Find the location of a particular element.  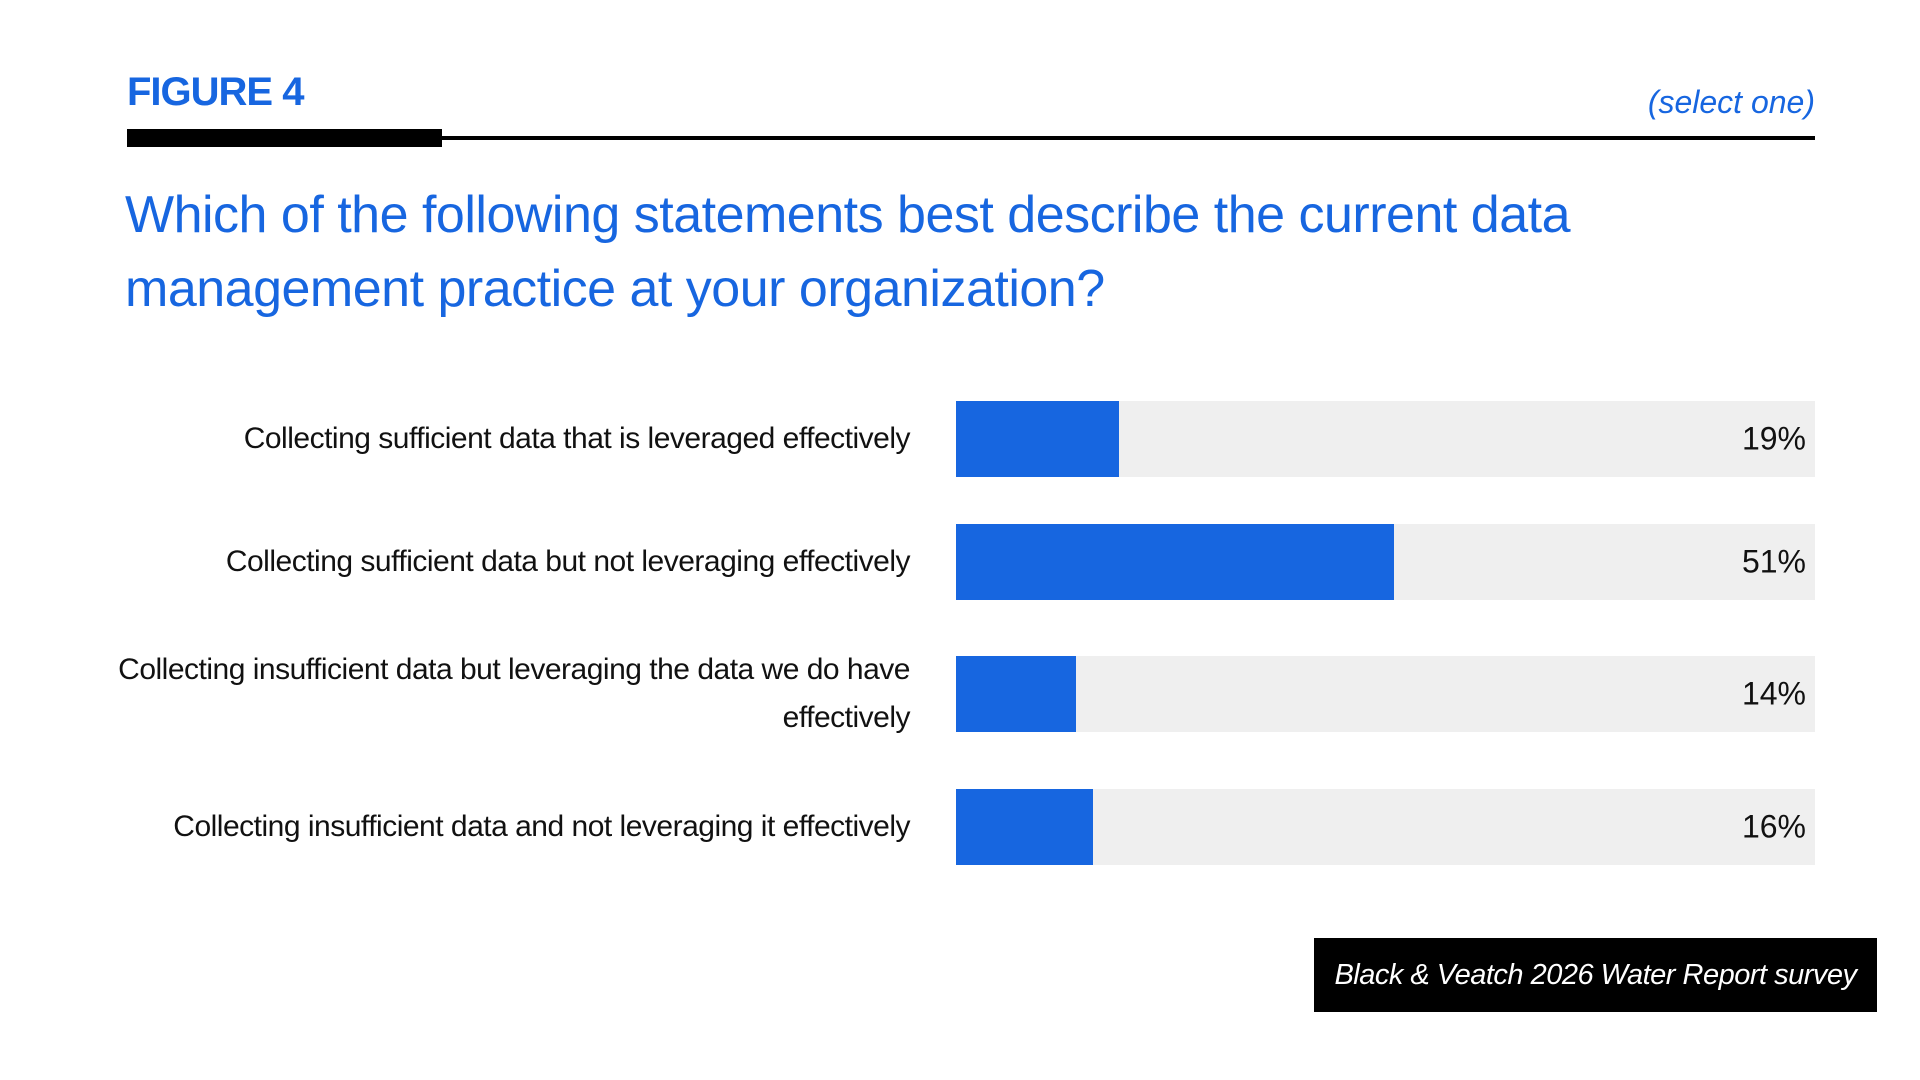

rule is located at coordinates (971, 138).